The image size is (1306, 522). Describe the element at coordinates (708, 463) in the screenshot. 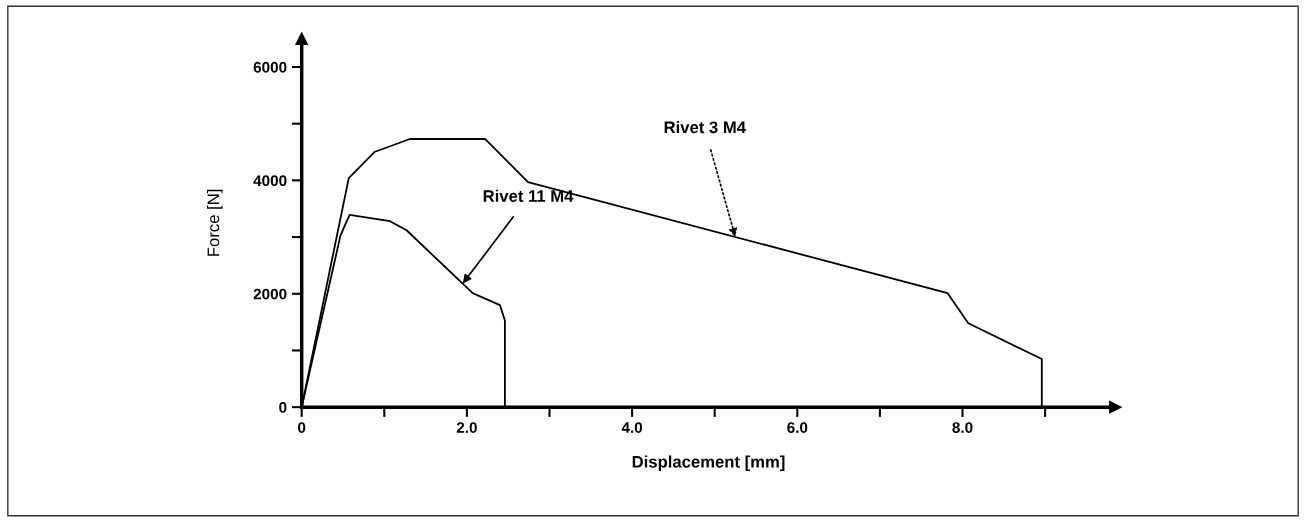

I see `x-axis-title: Displacement [mm]` at that location.